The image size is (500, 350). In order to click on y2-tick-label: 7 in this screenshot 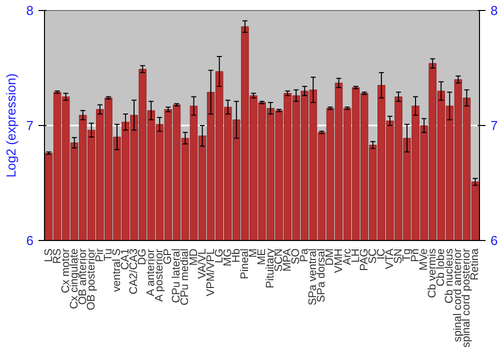, I will do `click(494, 125)`.